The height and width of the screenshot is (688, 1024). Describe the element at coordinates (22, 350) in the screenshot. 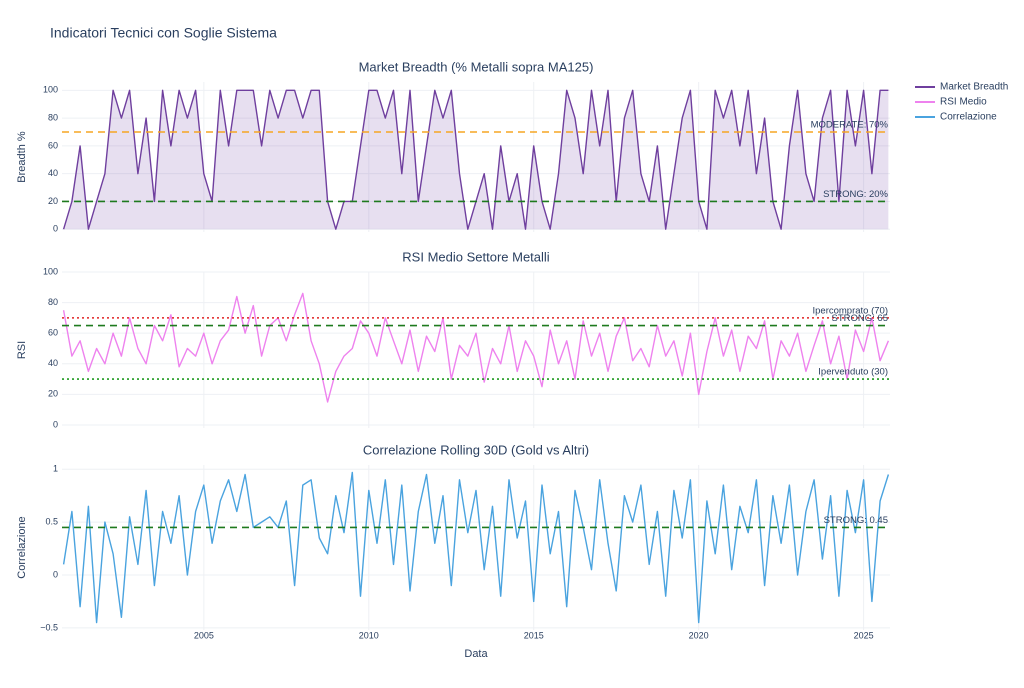

I see `y-axis-title: RSI` at that location.